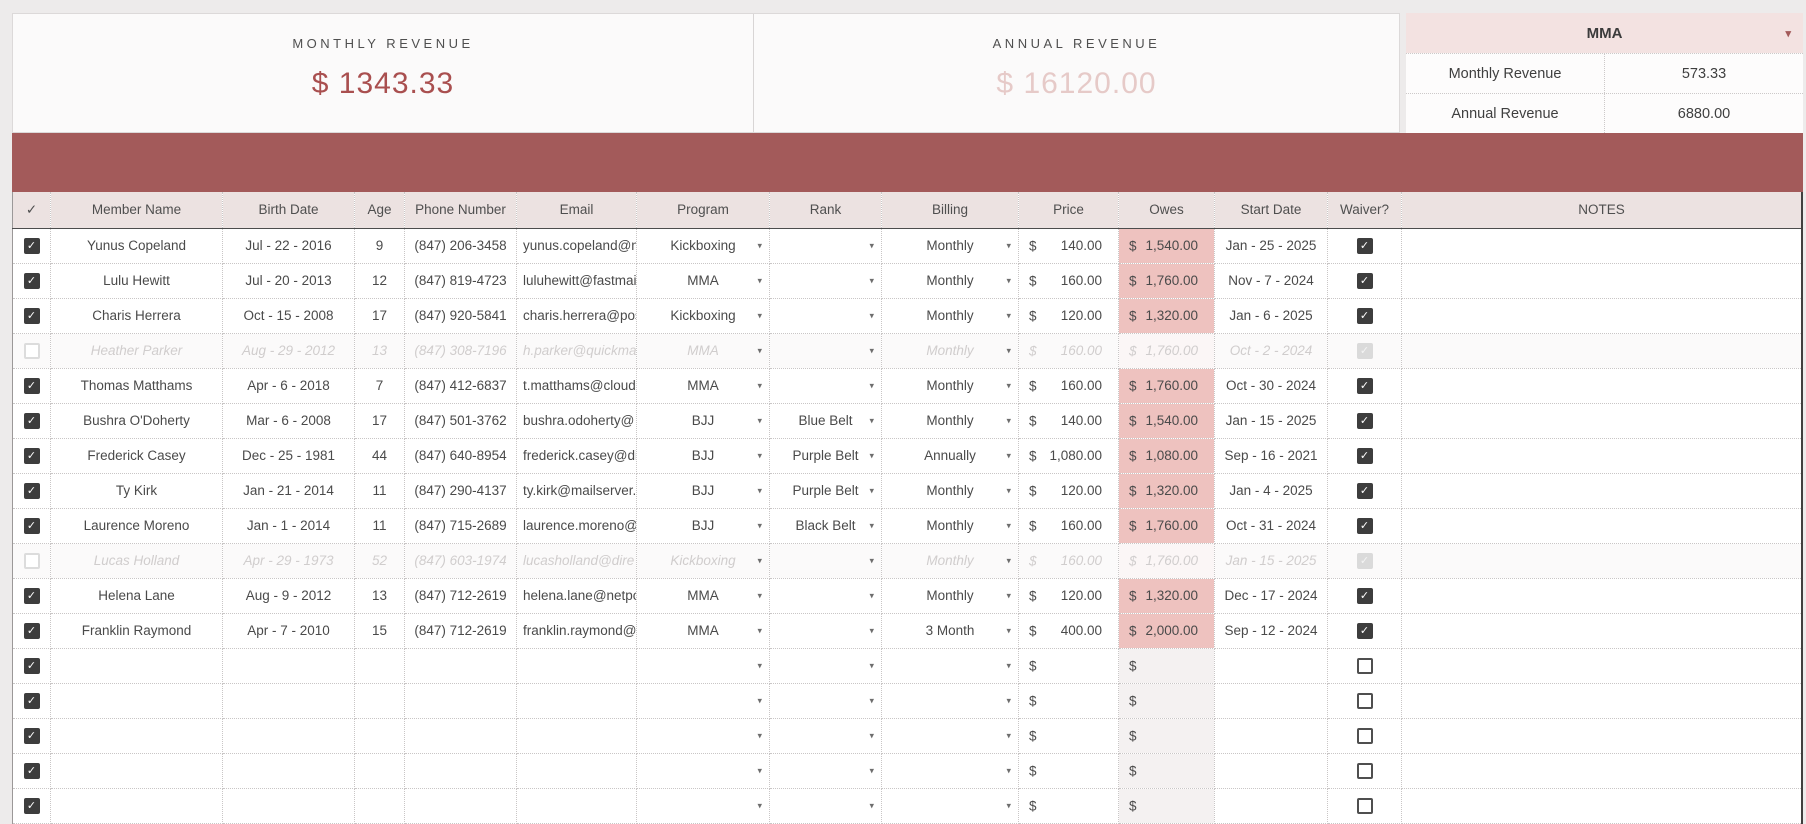 This screenshot has height=824, width=1806. What do you see at coordinates (288, 526) in the screenshot?
I see `birth-date-cell: Jan - 1 - 2014` at bounding box center [288, 526].